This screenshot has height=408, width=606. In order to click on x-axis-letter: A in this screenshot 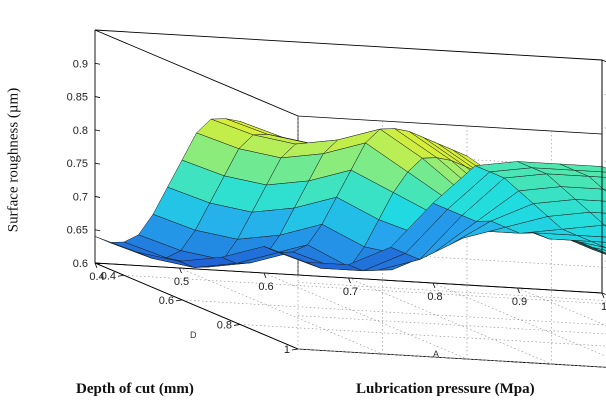, I will do `click(436, 354)`.